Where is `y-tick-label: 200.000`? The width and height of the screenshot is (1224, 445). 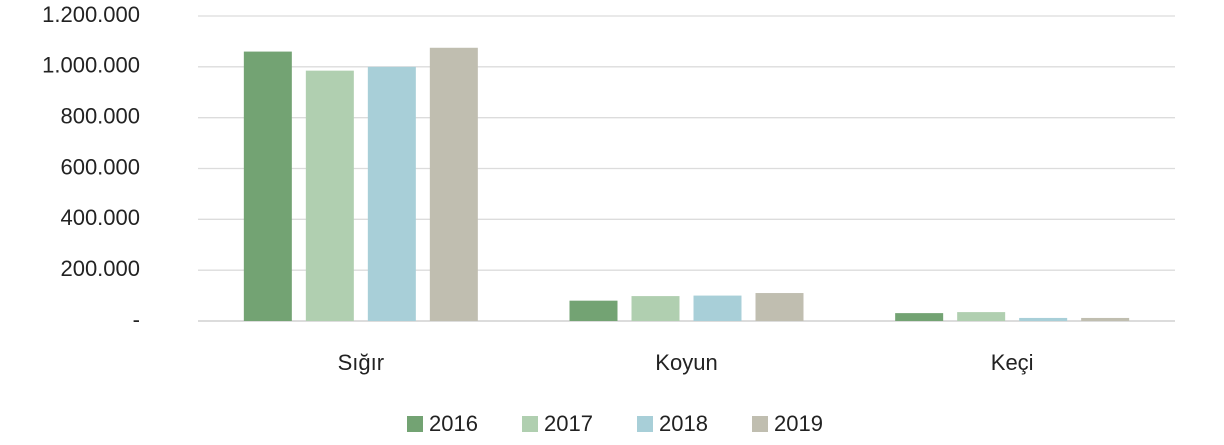 y-tick-label: 200.000 is located at coordinates (100, 268).